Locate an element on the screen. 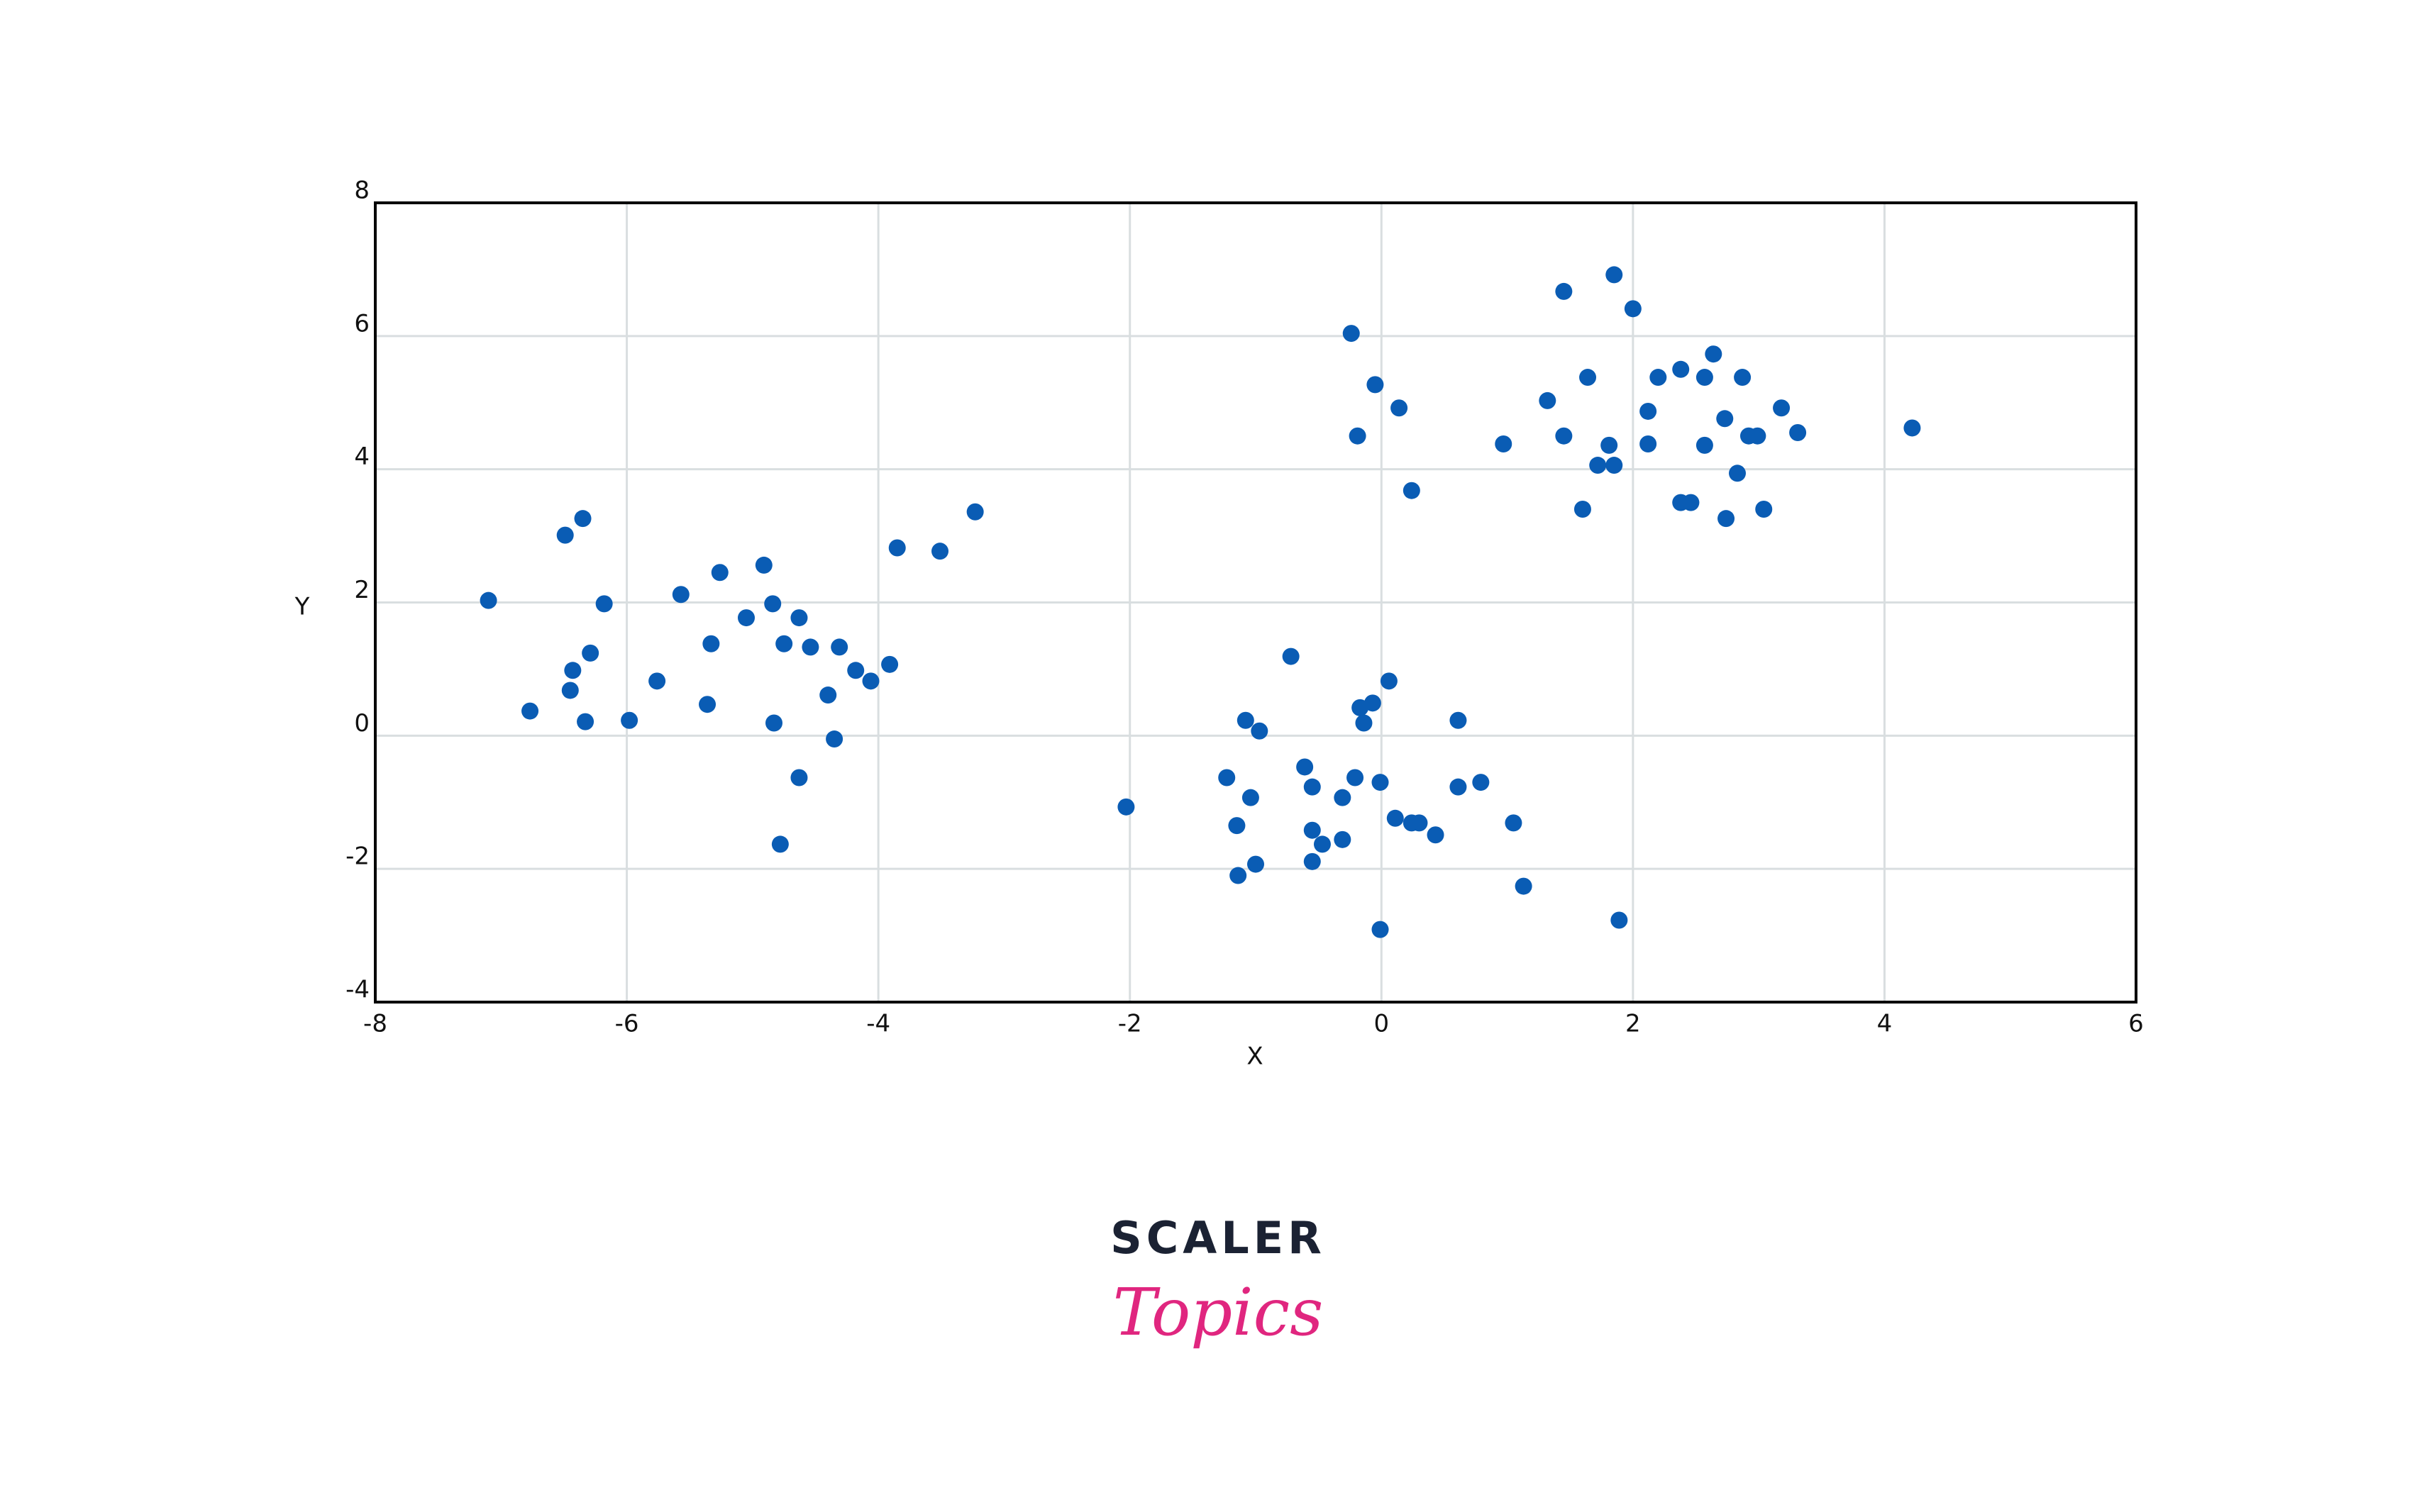 The width and height of the screenshot is (2412, 1512). y-axis-label: Y is located at coordinates (302, 607).